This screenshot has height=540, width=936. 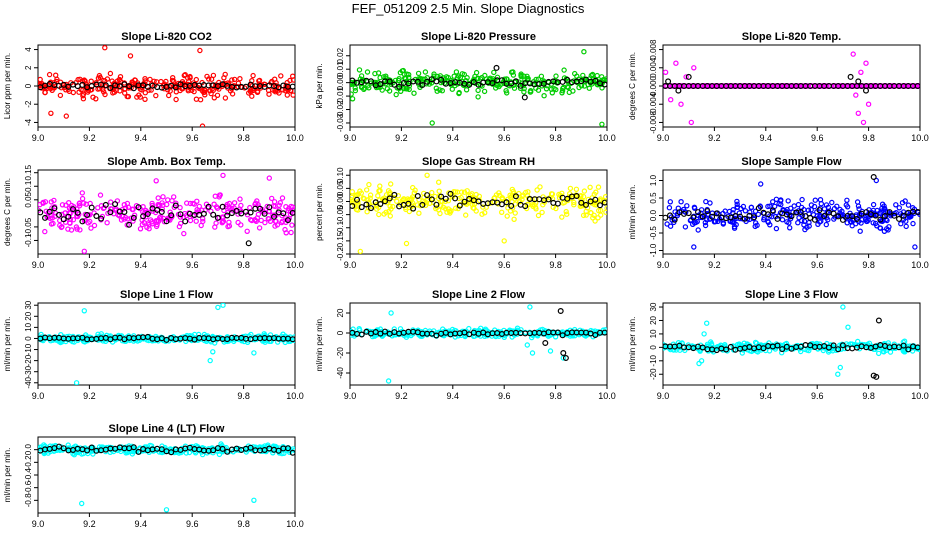 I want to click on points-layer, so click(x=791, y=342).